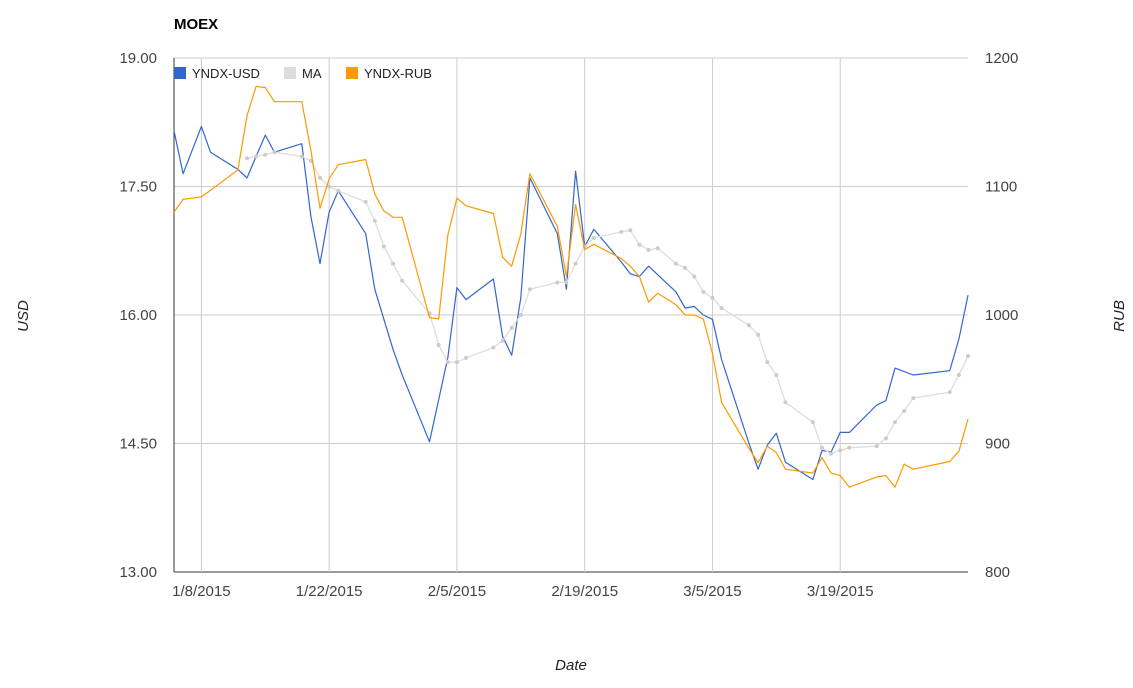 The image size is (1133, 688). I want to click on y-axis-left-ticks: 19.00 17.50 16.00 14.50 13.00, so click(138, 315).